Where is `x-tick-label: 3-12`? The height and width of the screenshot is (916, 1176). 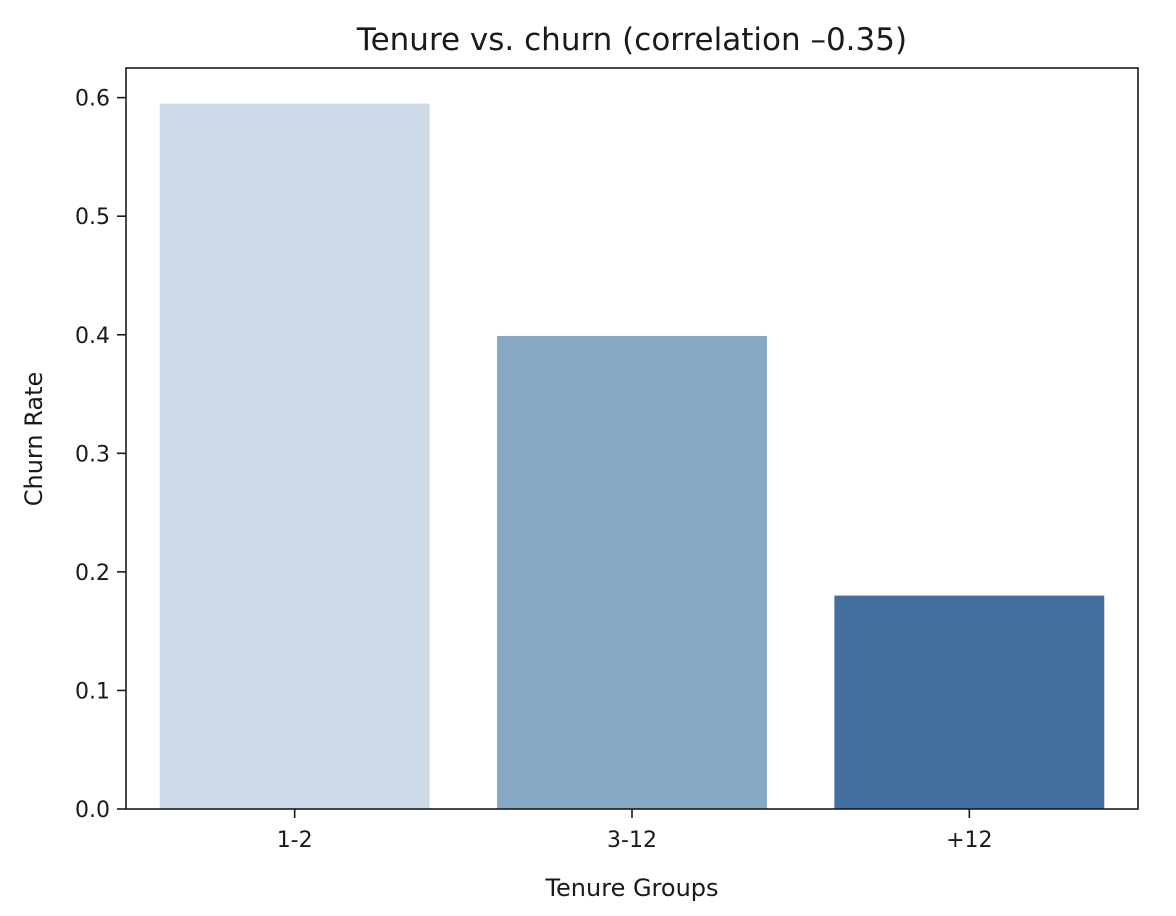 x-tick-label: 3-12 is located at coordinates (632, 840).